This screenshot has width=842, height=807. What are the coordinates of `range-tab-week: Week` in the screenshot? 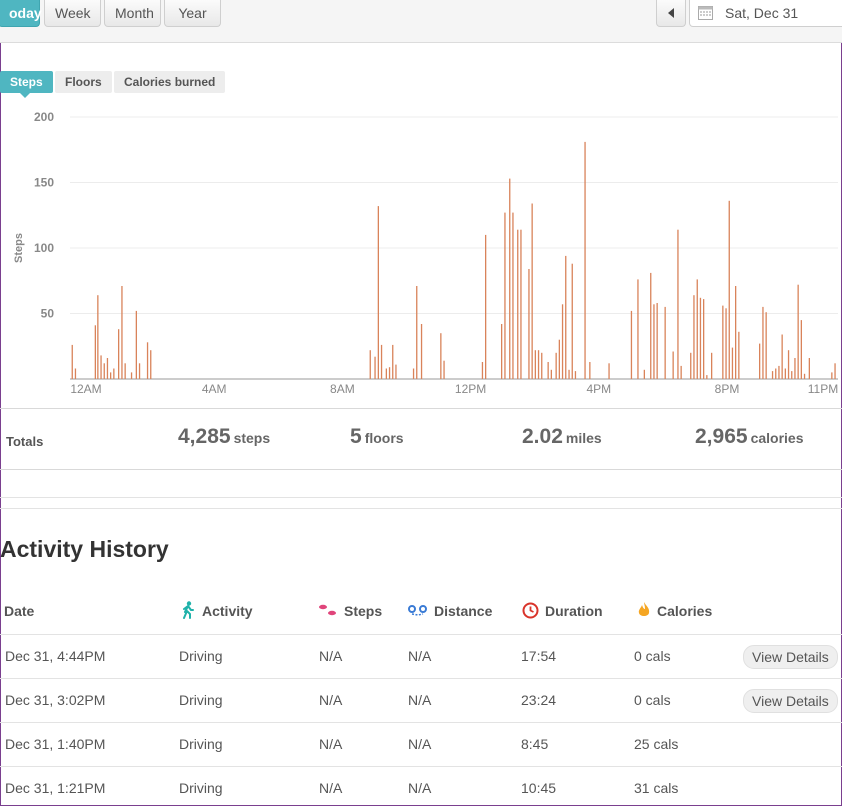 It's located at (72, 13).